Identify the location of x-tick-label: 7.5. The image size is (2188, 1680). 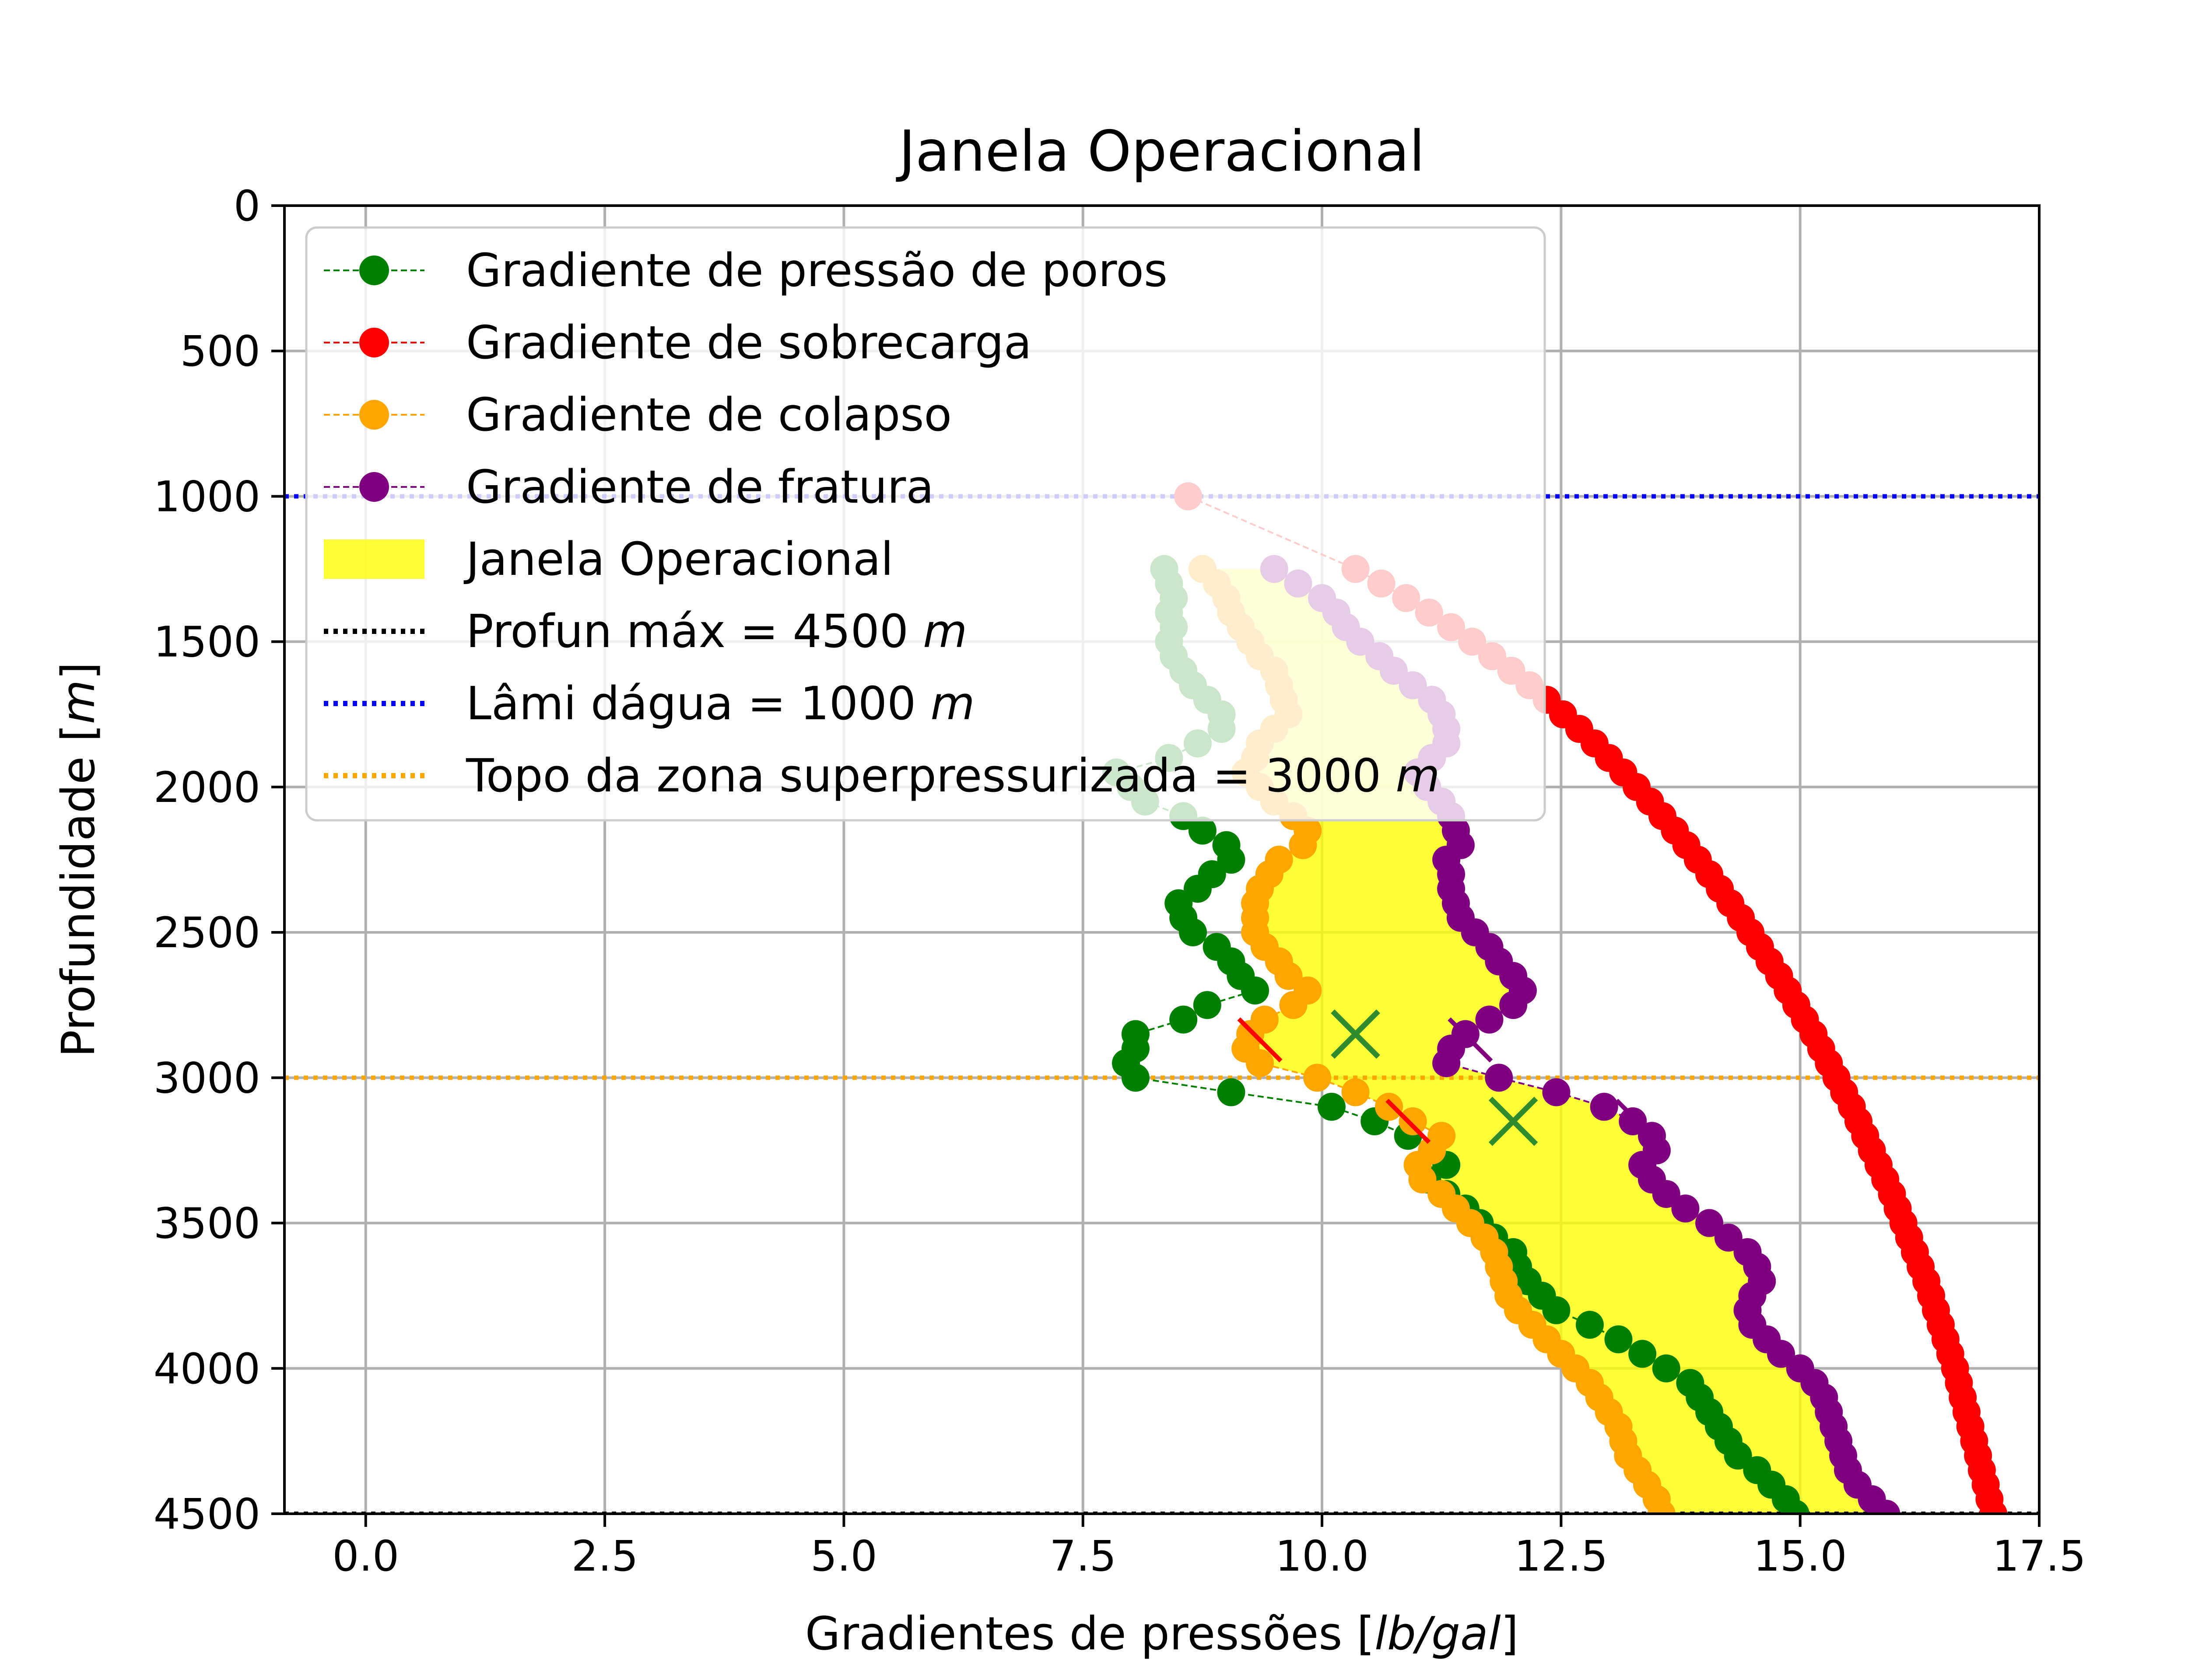
(1082, 1556).